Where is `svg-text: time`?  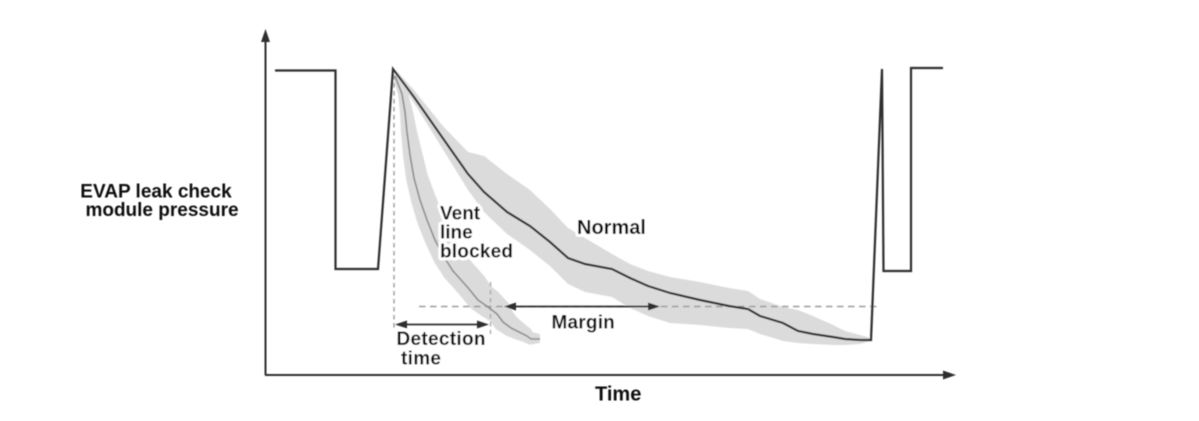 svg-text: time is located at coordinates (421, 359).